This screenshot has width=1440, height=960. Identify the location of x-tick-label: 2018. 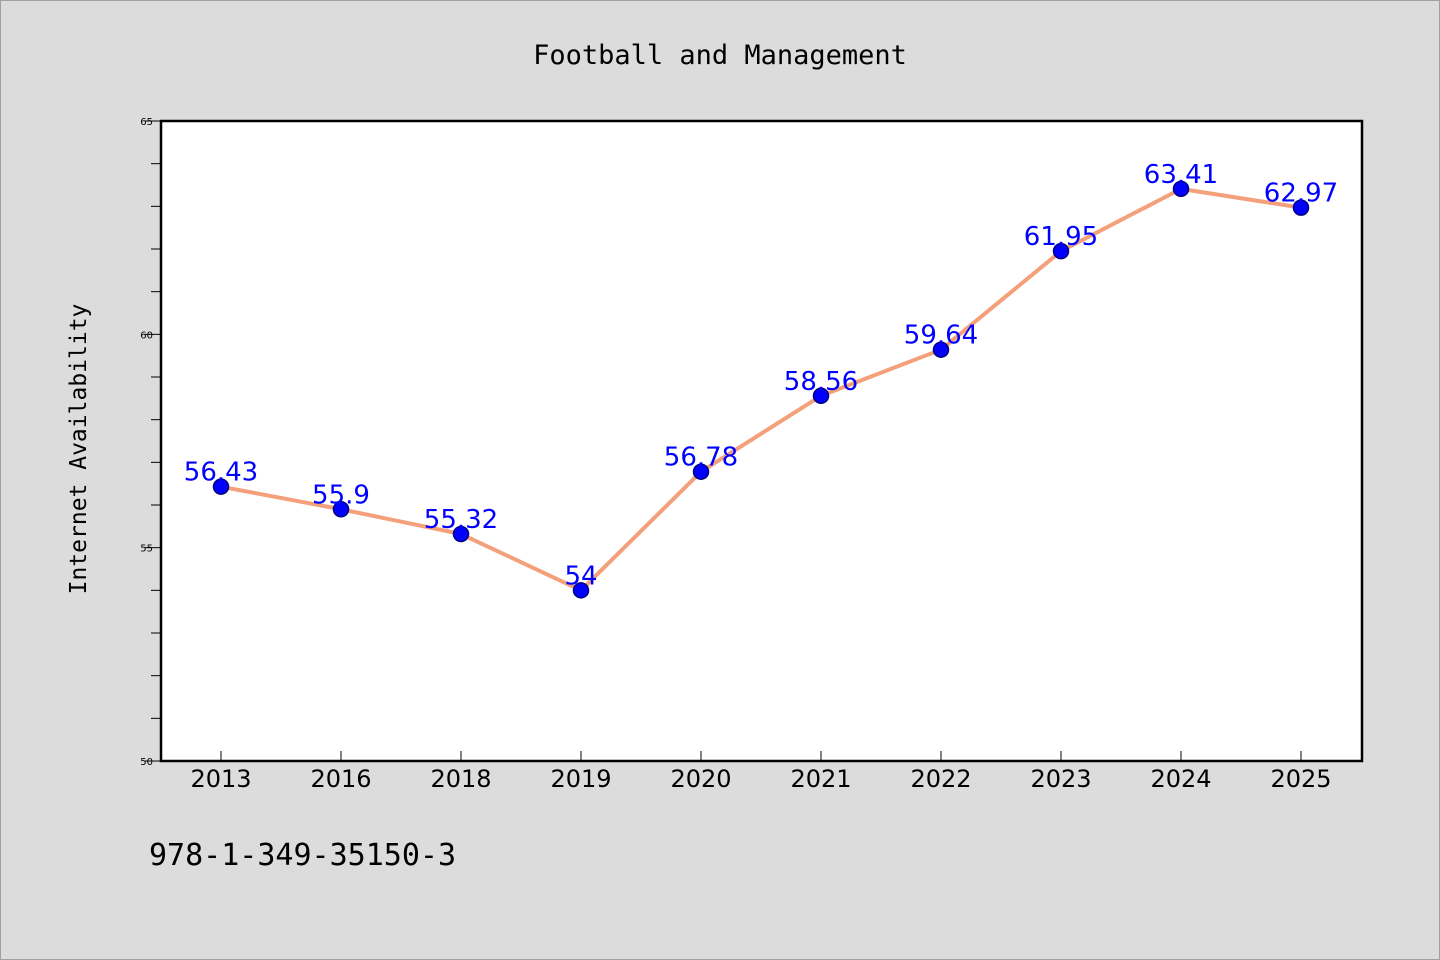
(460, 779).